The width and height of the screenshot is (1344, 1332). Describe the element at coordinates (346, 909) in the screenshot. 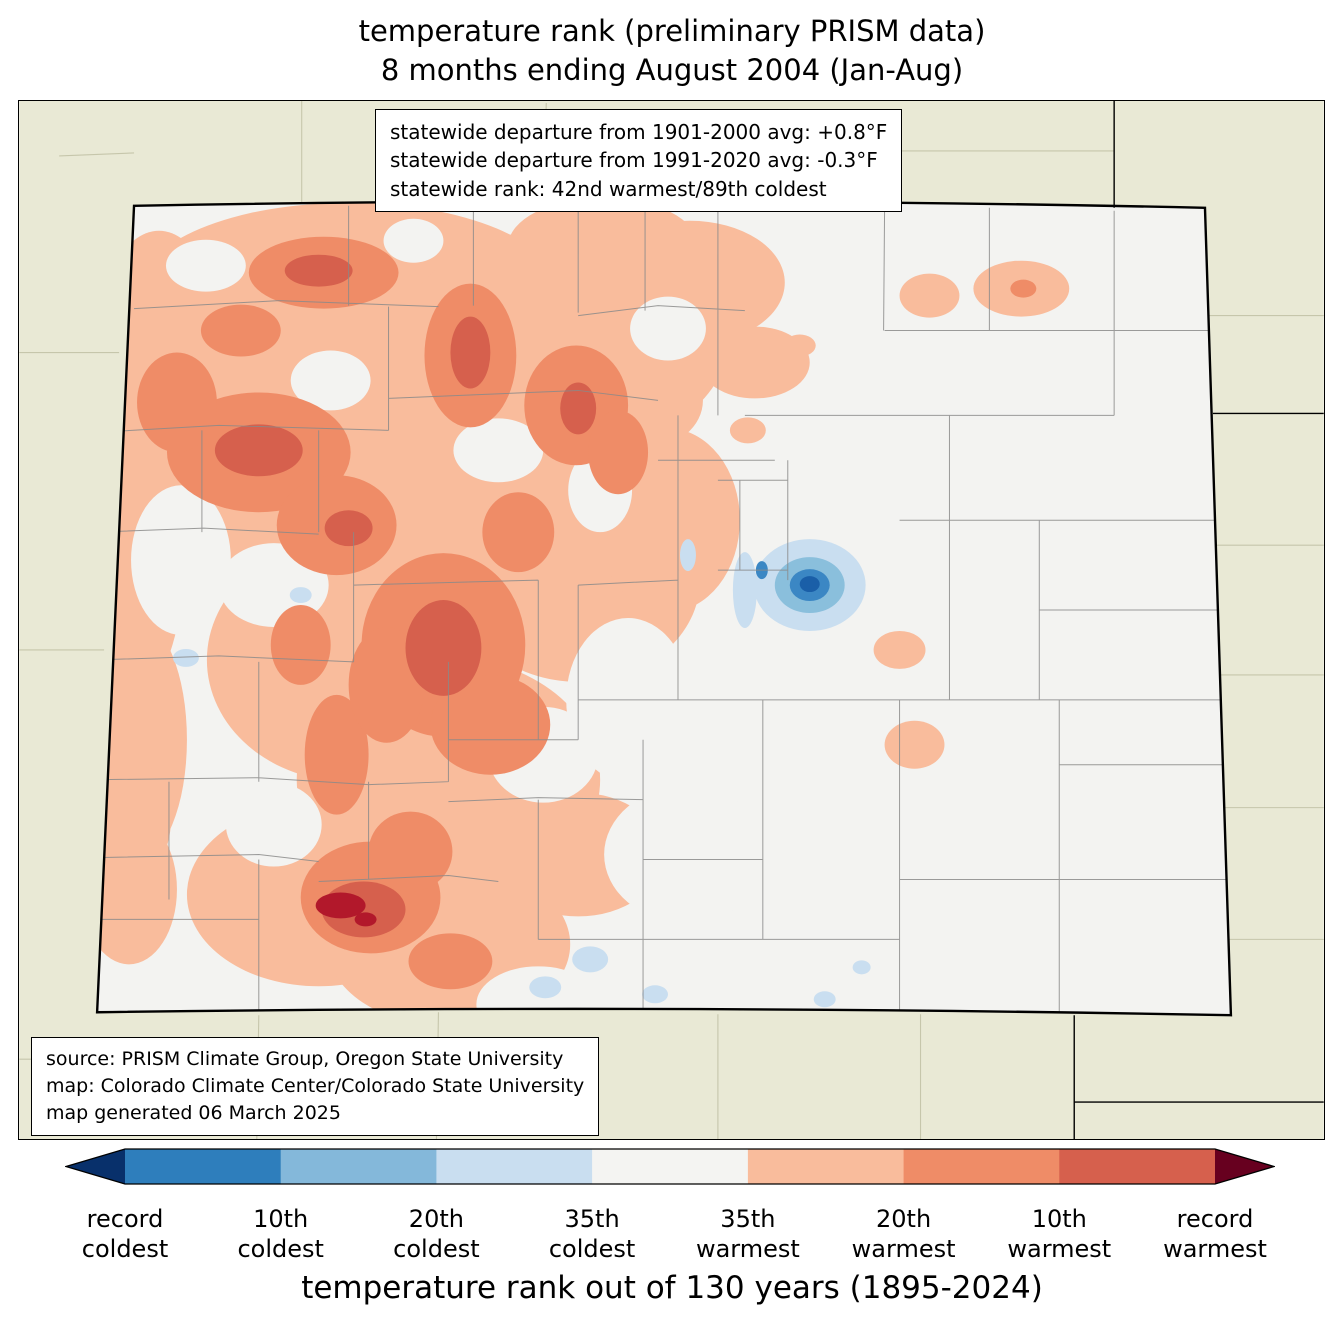

I see `near-record-warm-spot` at that location.